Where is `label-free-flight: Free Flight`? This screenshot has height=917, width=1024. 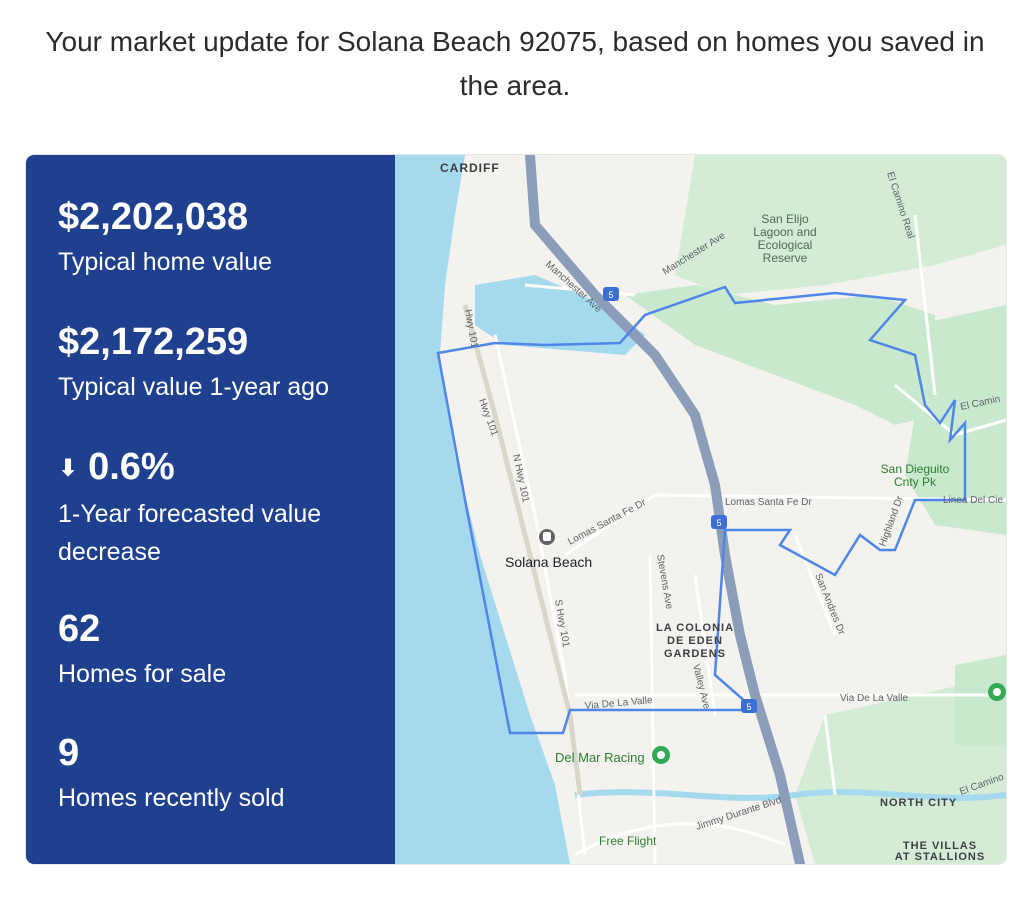 label-free-flight: Free Flight is located at coordinates (628, 841).